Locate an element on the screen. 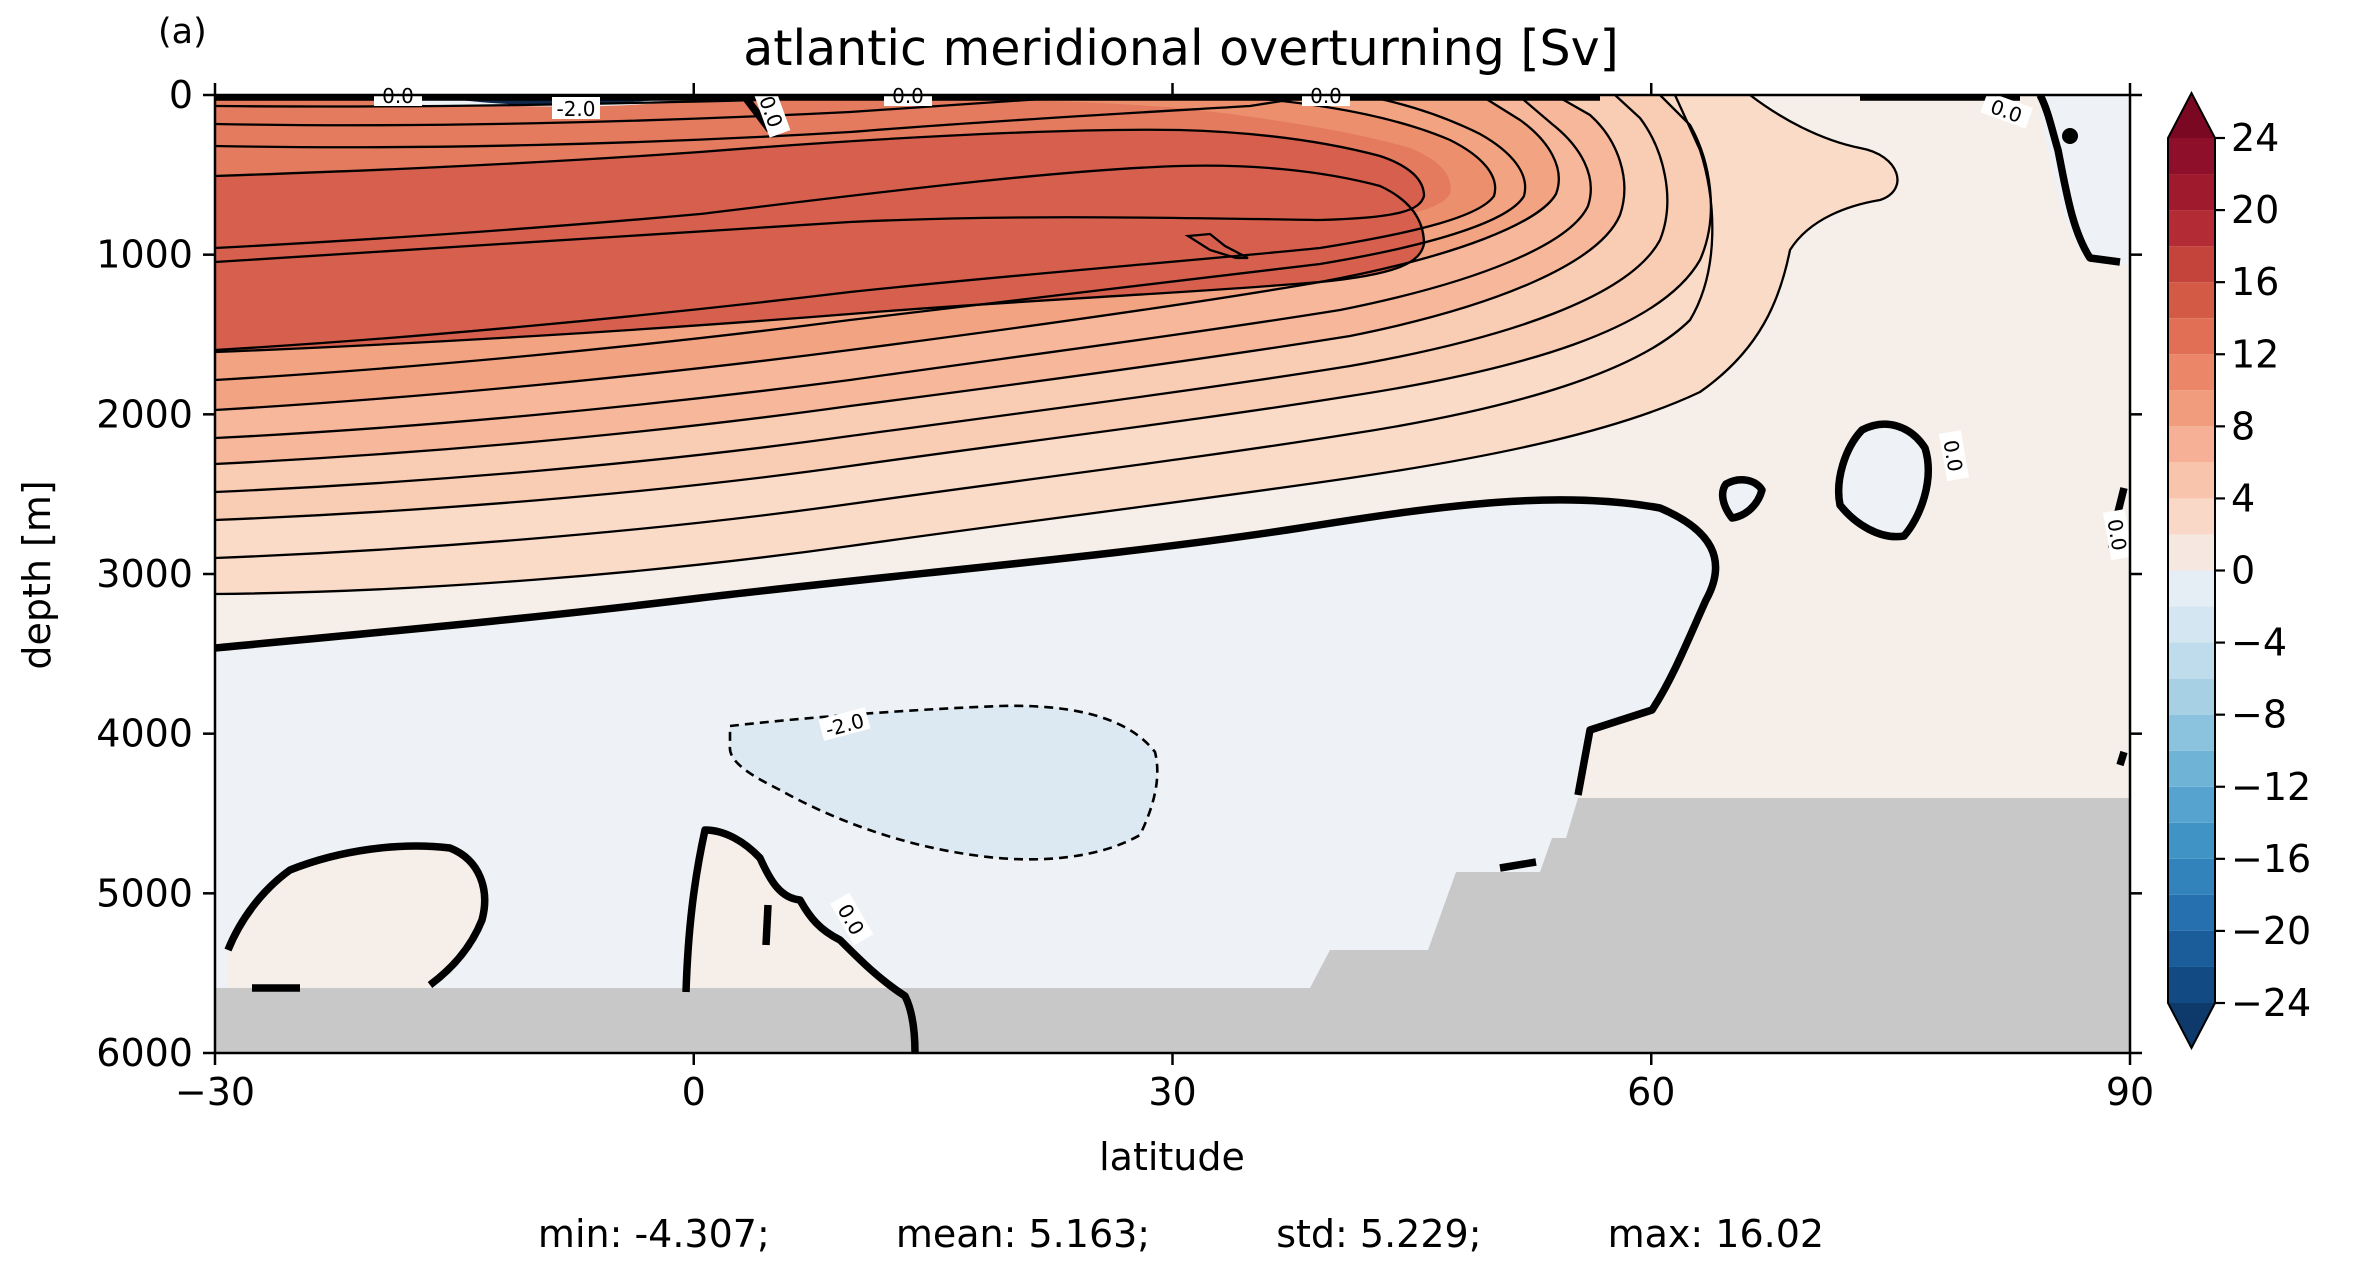  y-tick-label: 4000 is located at coordinates (144, 734).